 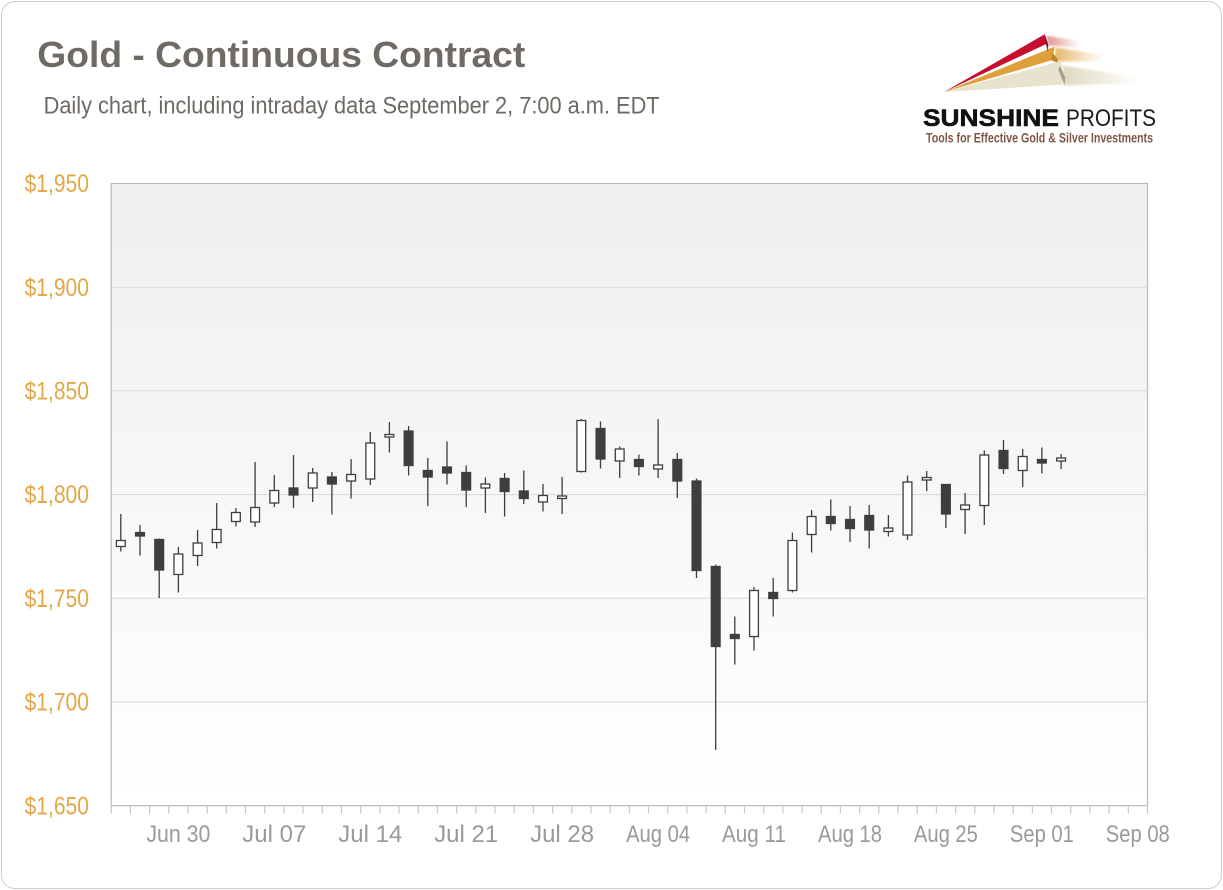 What do you see at coordinates (1042, 834) in the screenshot?
I see `svg-text: Sep 01` at bounding box center [1042, 834].